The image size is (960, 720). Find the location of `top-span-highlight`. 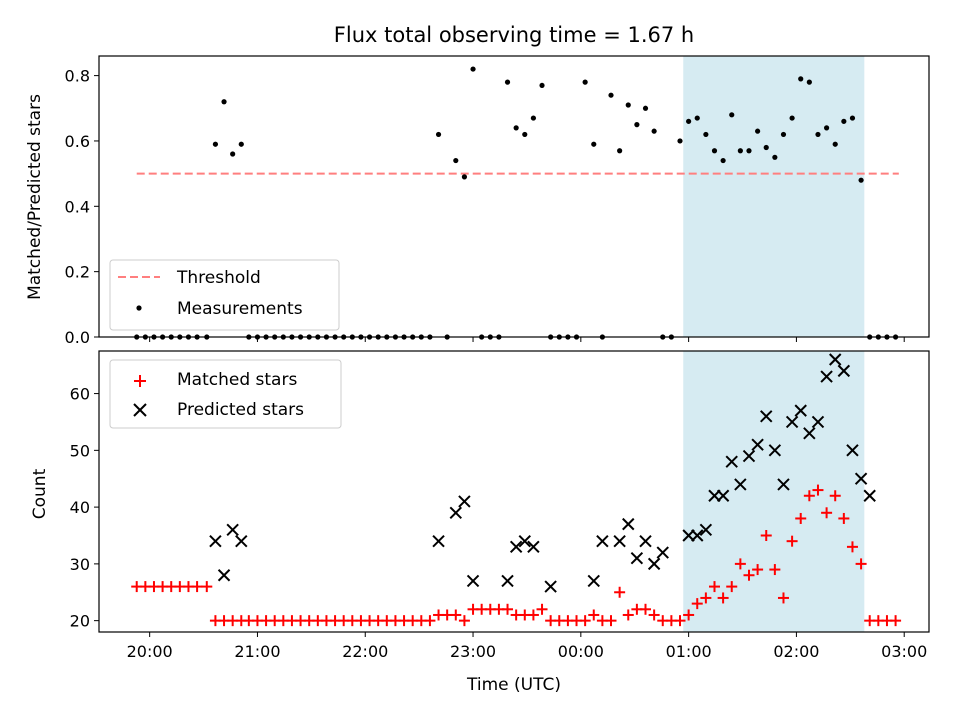

top-span-highlight is located at coordinates (774, 196).